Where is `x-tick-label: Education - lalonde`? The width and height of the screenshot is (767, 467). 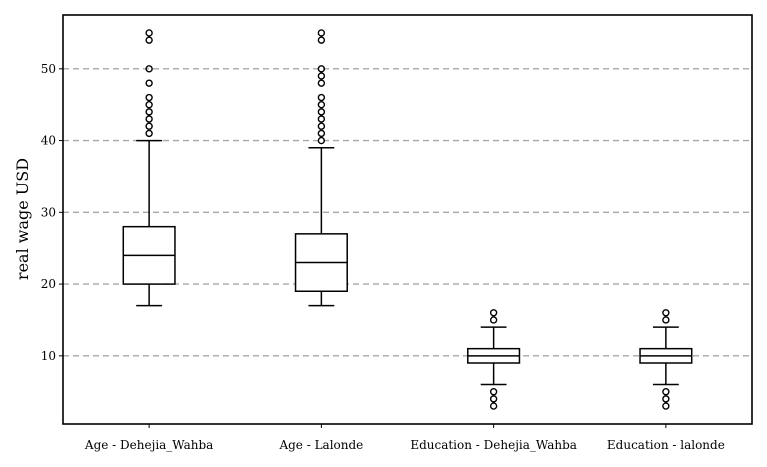 x-tick-label: Education - lalonde is located at coordinates (666, 445).